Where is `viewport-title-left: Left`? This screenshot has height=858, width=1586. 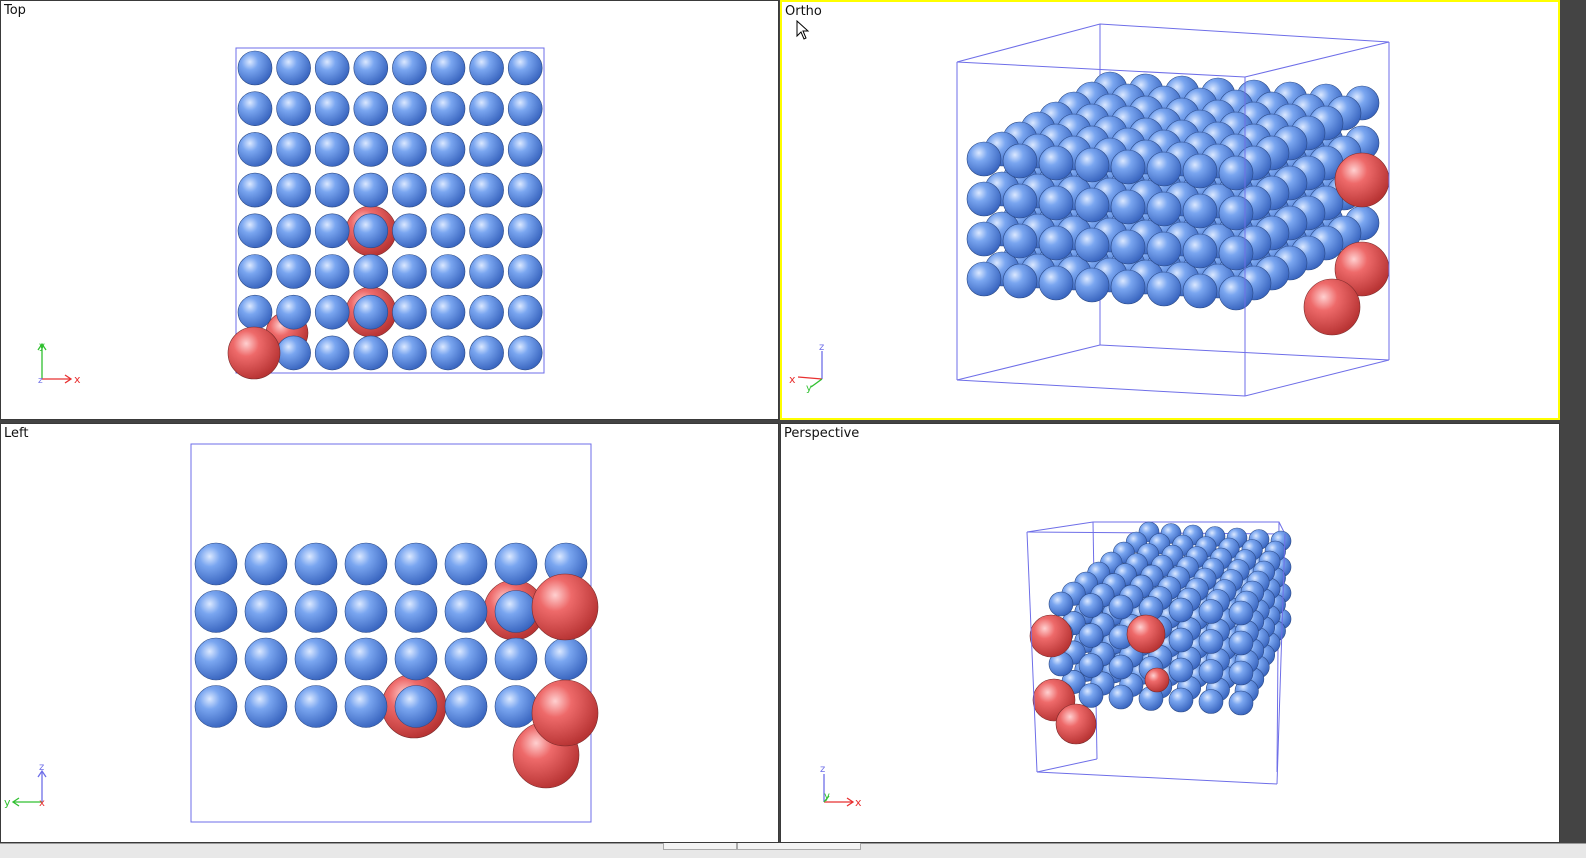 viewport-title-left: Left is located at coordinates (16, 433).